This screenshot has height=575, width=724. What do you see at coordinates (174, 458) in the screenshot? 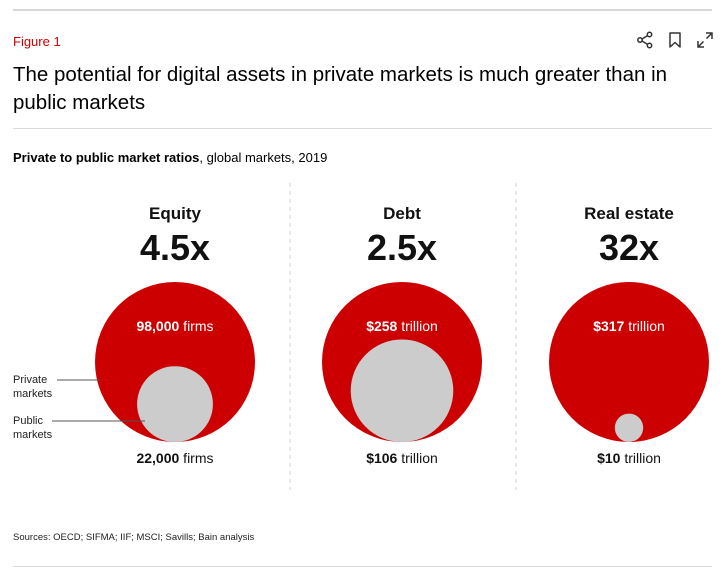
I see `public-value-label: 22,000 firms` at bounding box center [174, 458].